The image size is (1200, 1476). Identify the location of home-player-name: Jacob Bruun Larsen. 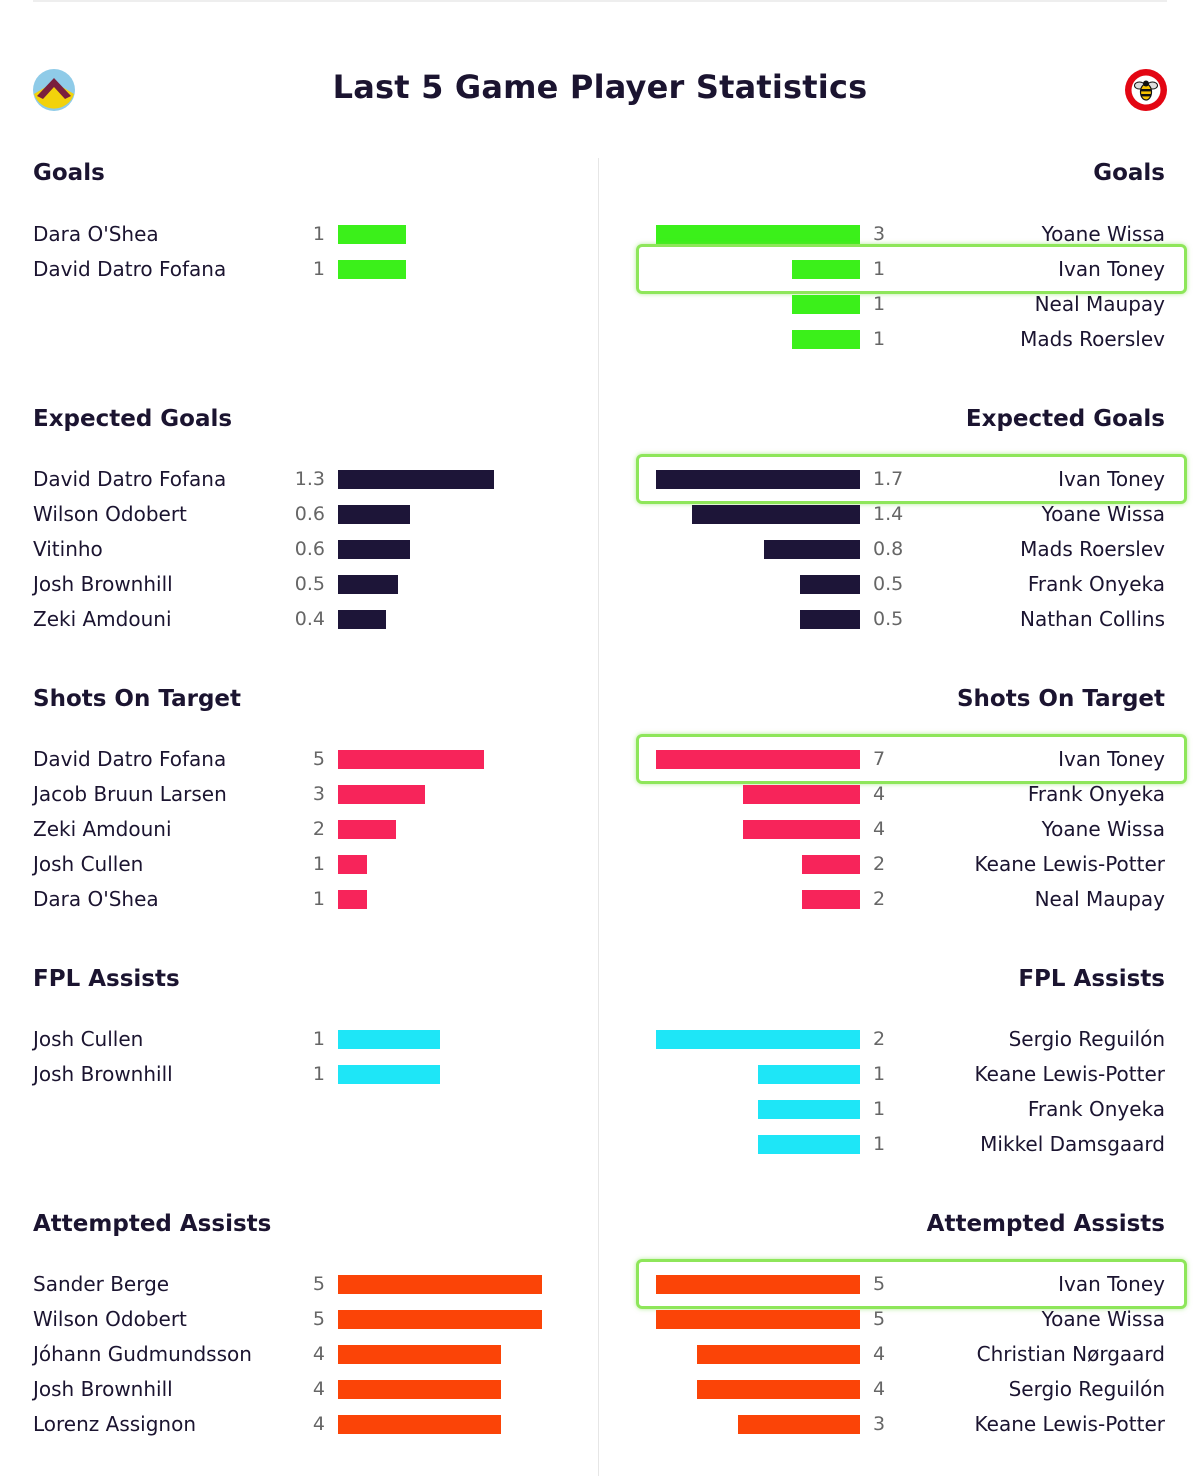
(130, 794).